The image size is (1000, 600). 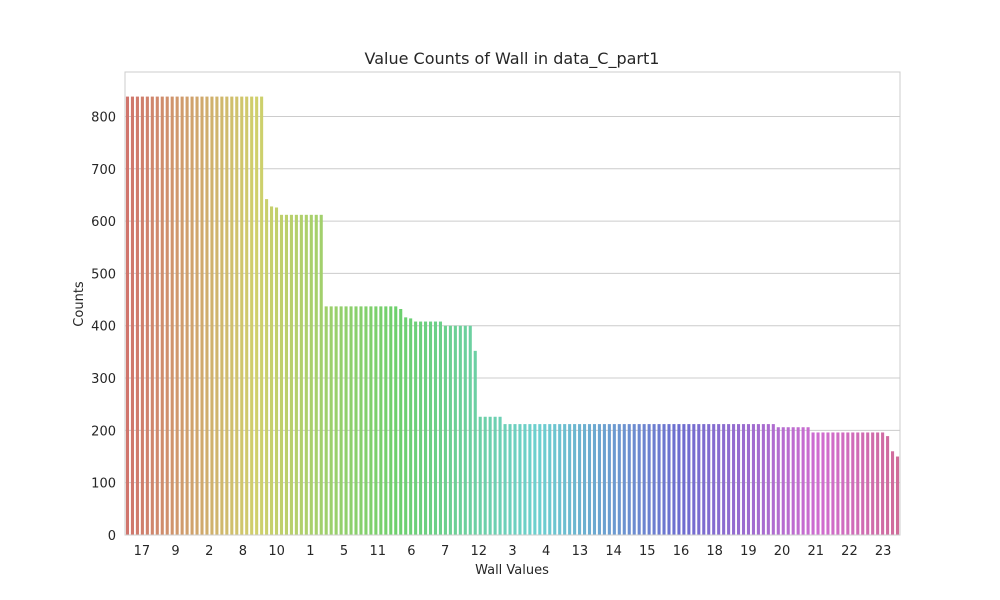 What do you see at coordinates (103, 484) in the screenshot?
I see `y-tick-label: 100` at bounding box center [103, 484].